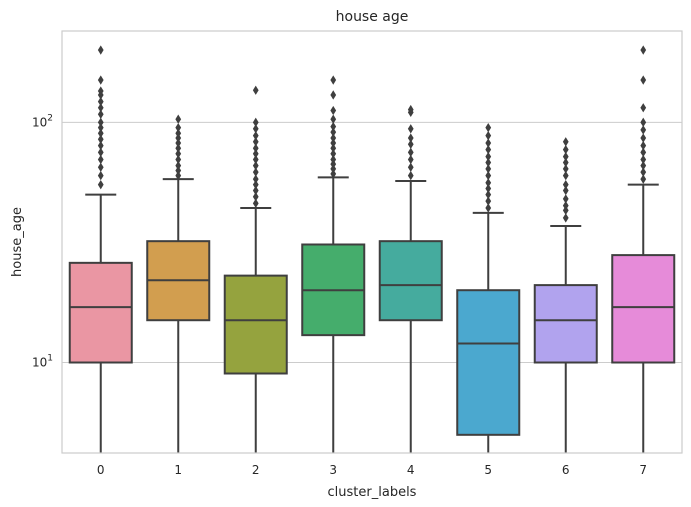  I want to click on x-tick-label: 2, so click(256, 470).